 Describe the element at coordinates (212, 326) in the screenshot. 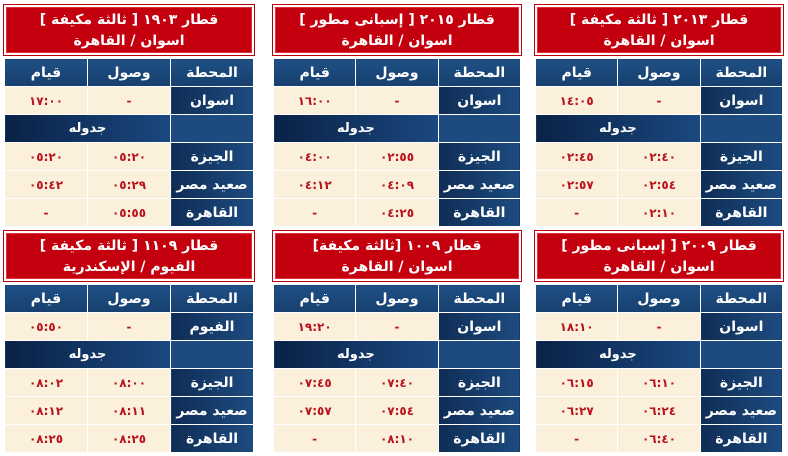

I see `station-name: الفيوم` at that location.